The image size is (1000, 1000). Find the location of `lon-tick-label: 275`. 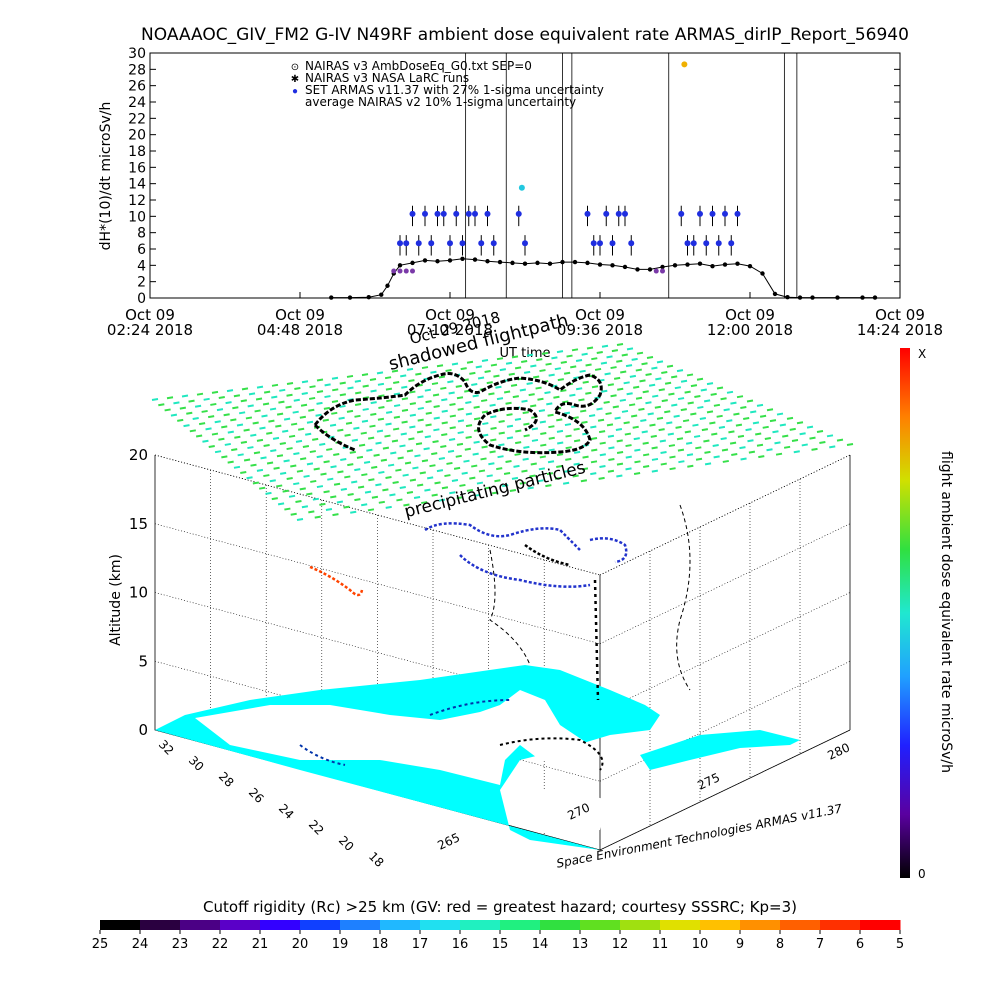

lon-tick-label: 275 is located at coordinates (708, 781).